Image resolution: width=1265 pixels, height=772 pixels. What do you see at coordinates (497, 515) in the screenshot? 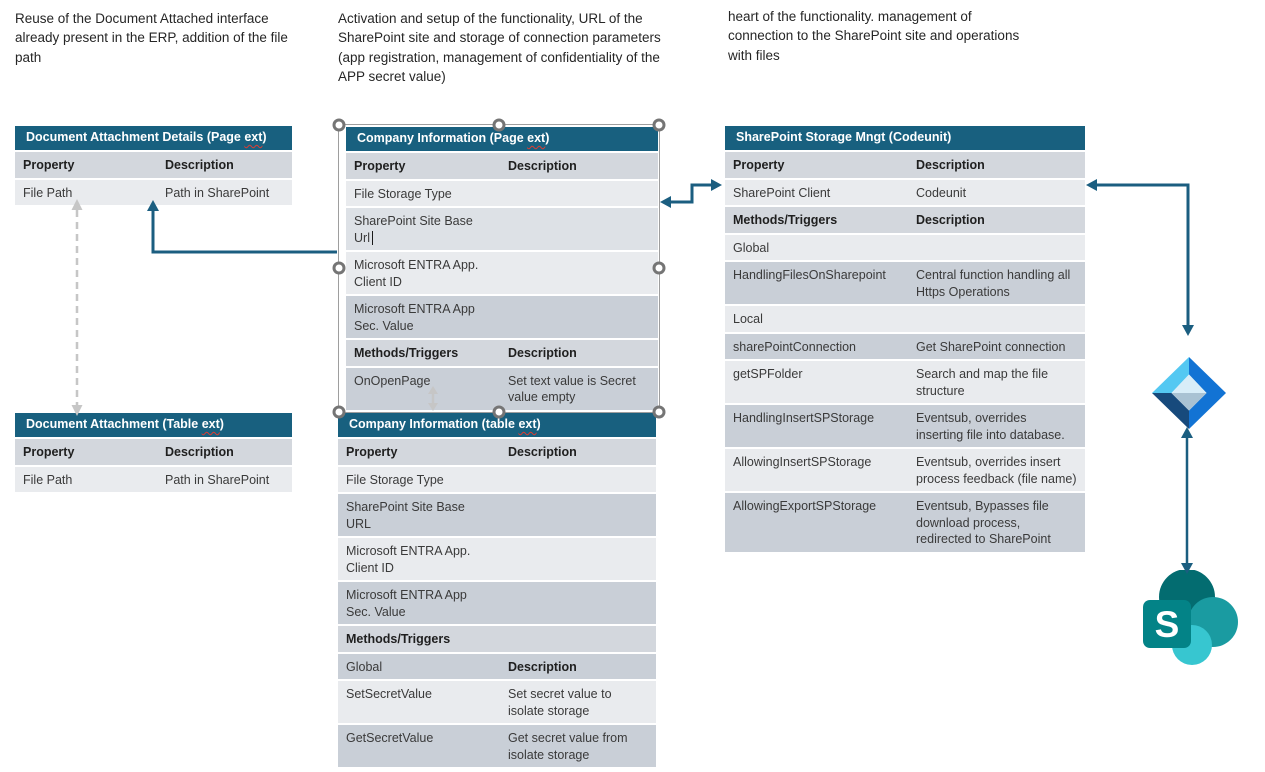
I see `table-row: SharePoint Site Base URL` at bounding box center [497, 515].